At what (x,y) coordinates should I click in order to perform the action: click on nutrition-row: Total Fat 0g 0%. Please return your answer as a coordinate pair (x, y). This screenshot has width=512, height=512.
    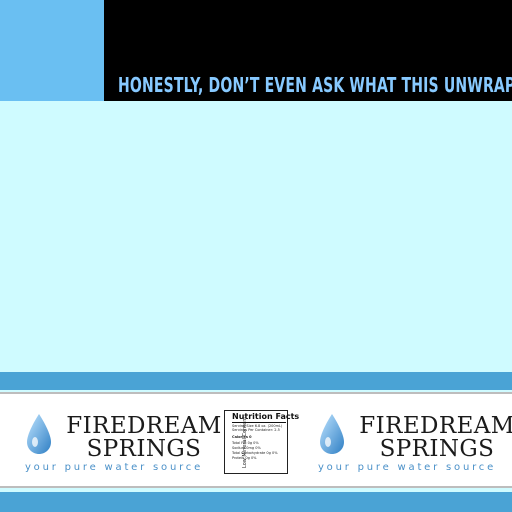
    Looking at the image, I should click on (245, 443).